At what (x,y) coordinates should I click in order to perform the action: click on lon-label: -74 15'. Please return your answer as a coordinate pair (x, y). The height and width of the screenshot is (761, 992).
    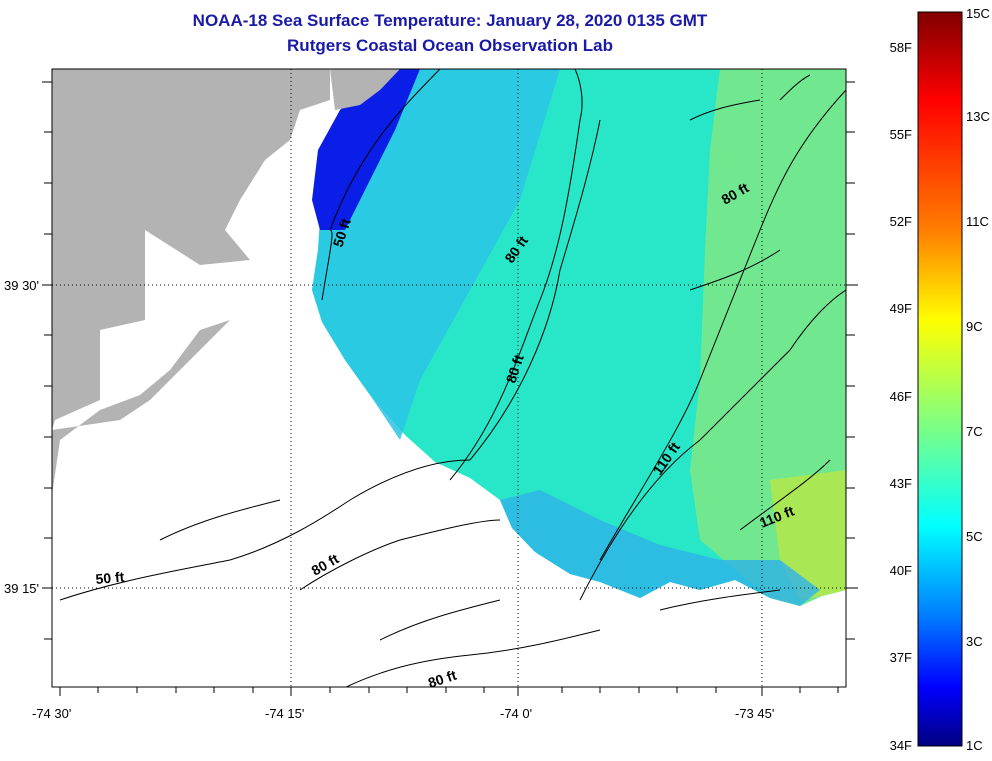
    Looking at the image, I should click on (284, 713).